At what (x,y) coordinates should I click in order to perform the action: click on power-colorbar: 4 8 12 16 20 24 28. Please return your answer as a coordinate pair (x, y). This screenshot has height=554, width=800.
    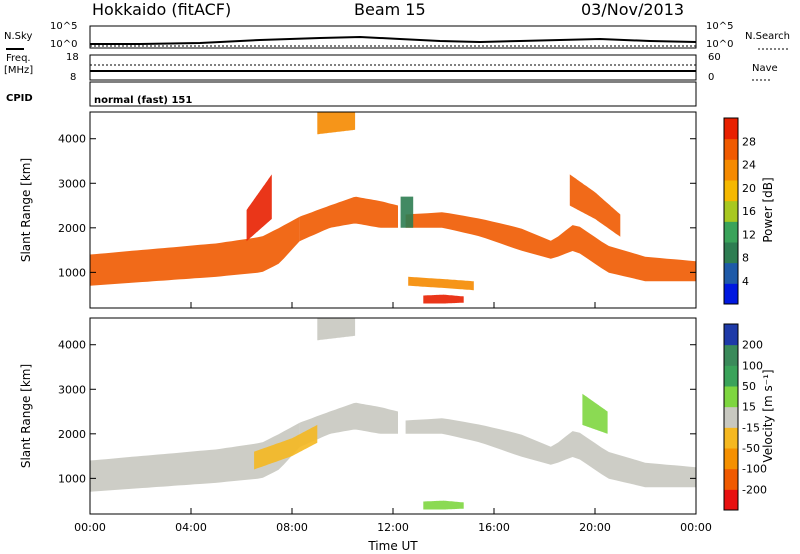
    Looking at the image, I should click on (739, 211).